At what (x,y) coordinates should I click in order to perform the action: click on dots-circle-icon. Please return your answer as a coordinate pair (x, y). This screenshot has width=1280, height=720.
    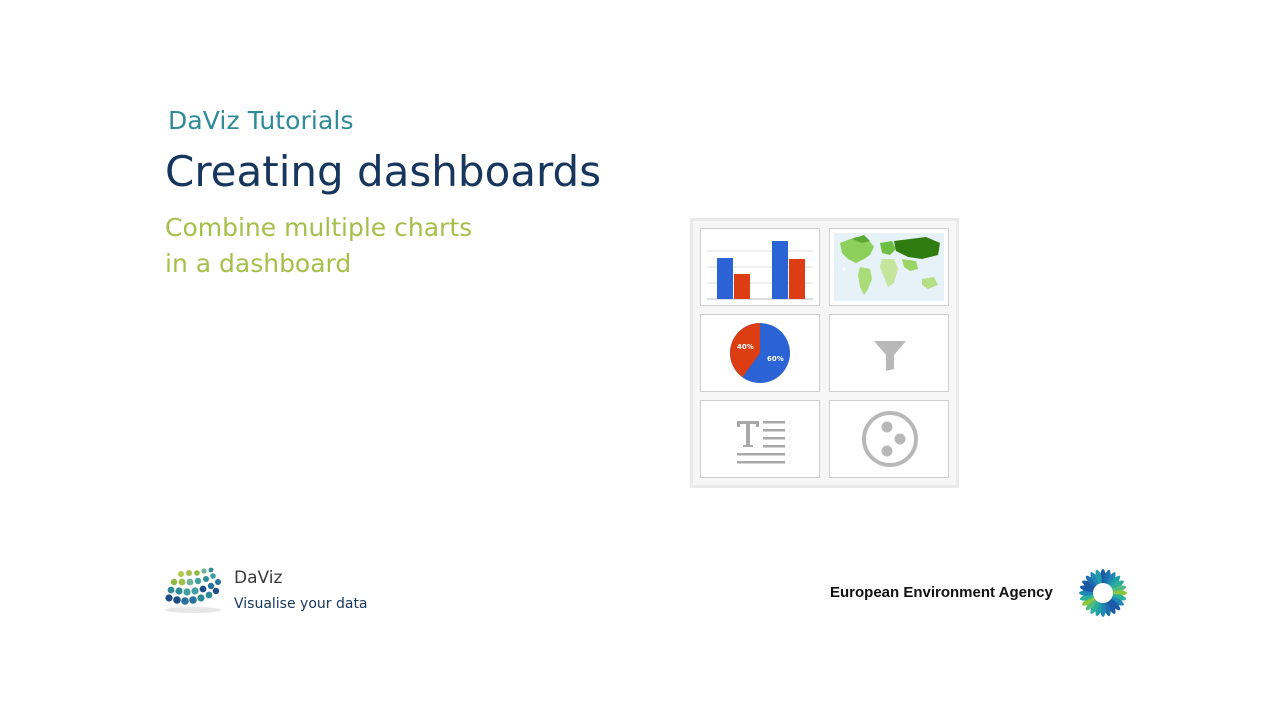
    Looking at the image, I should click on (890, 439).